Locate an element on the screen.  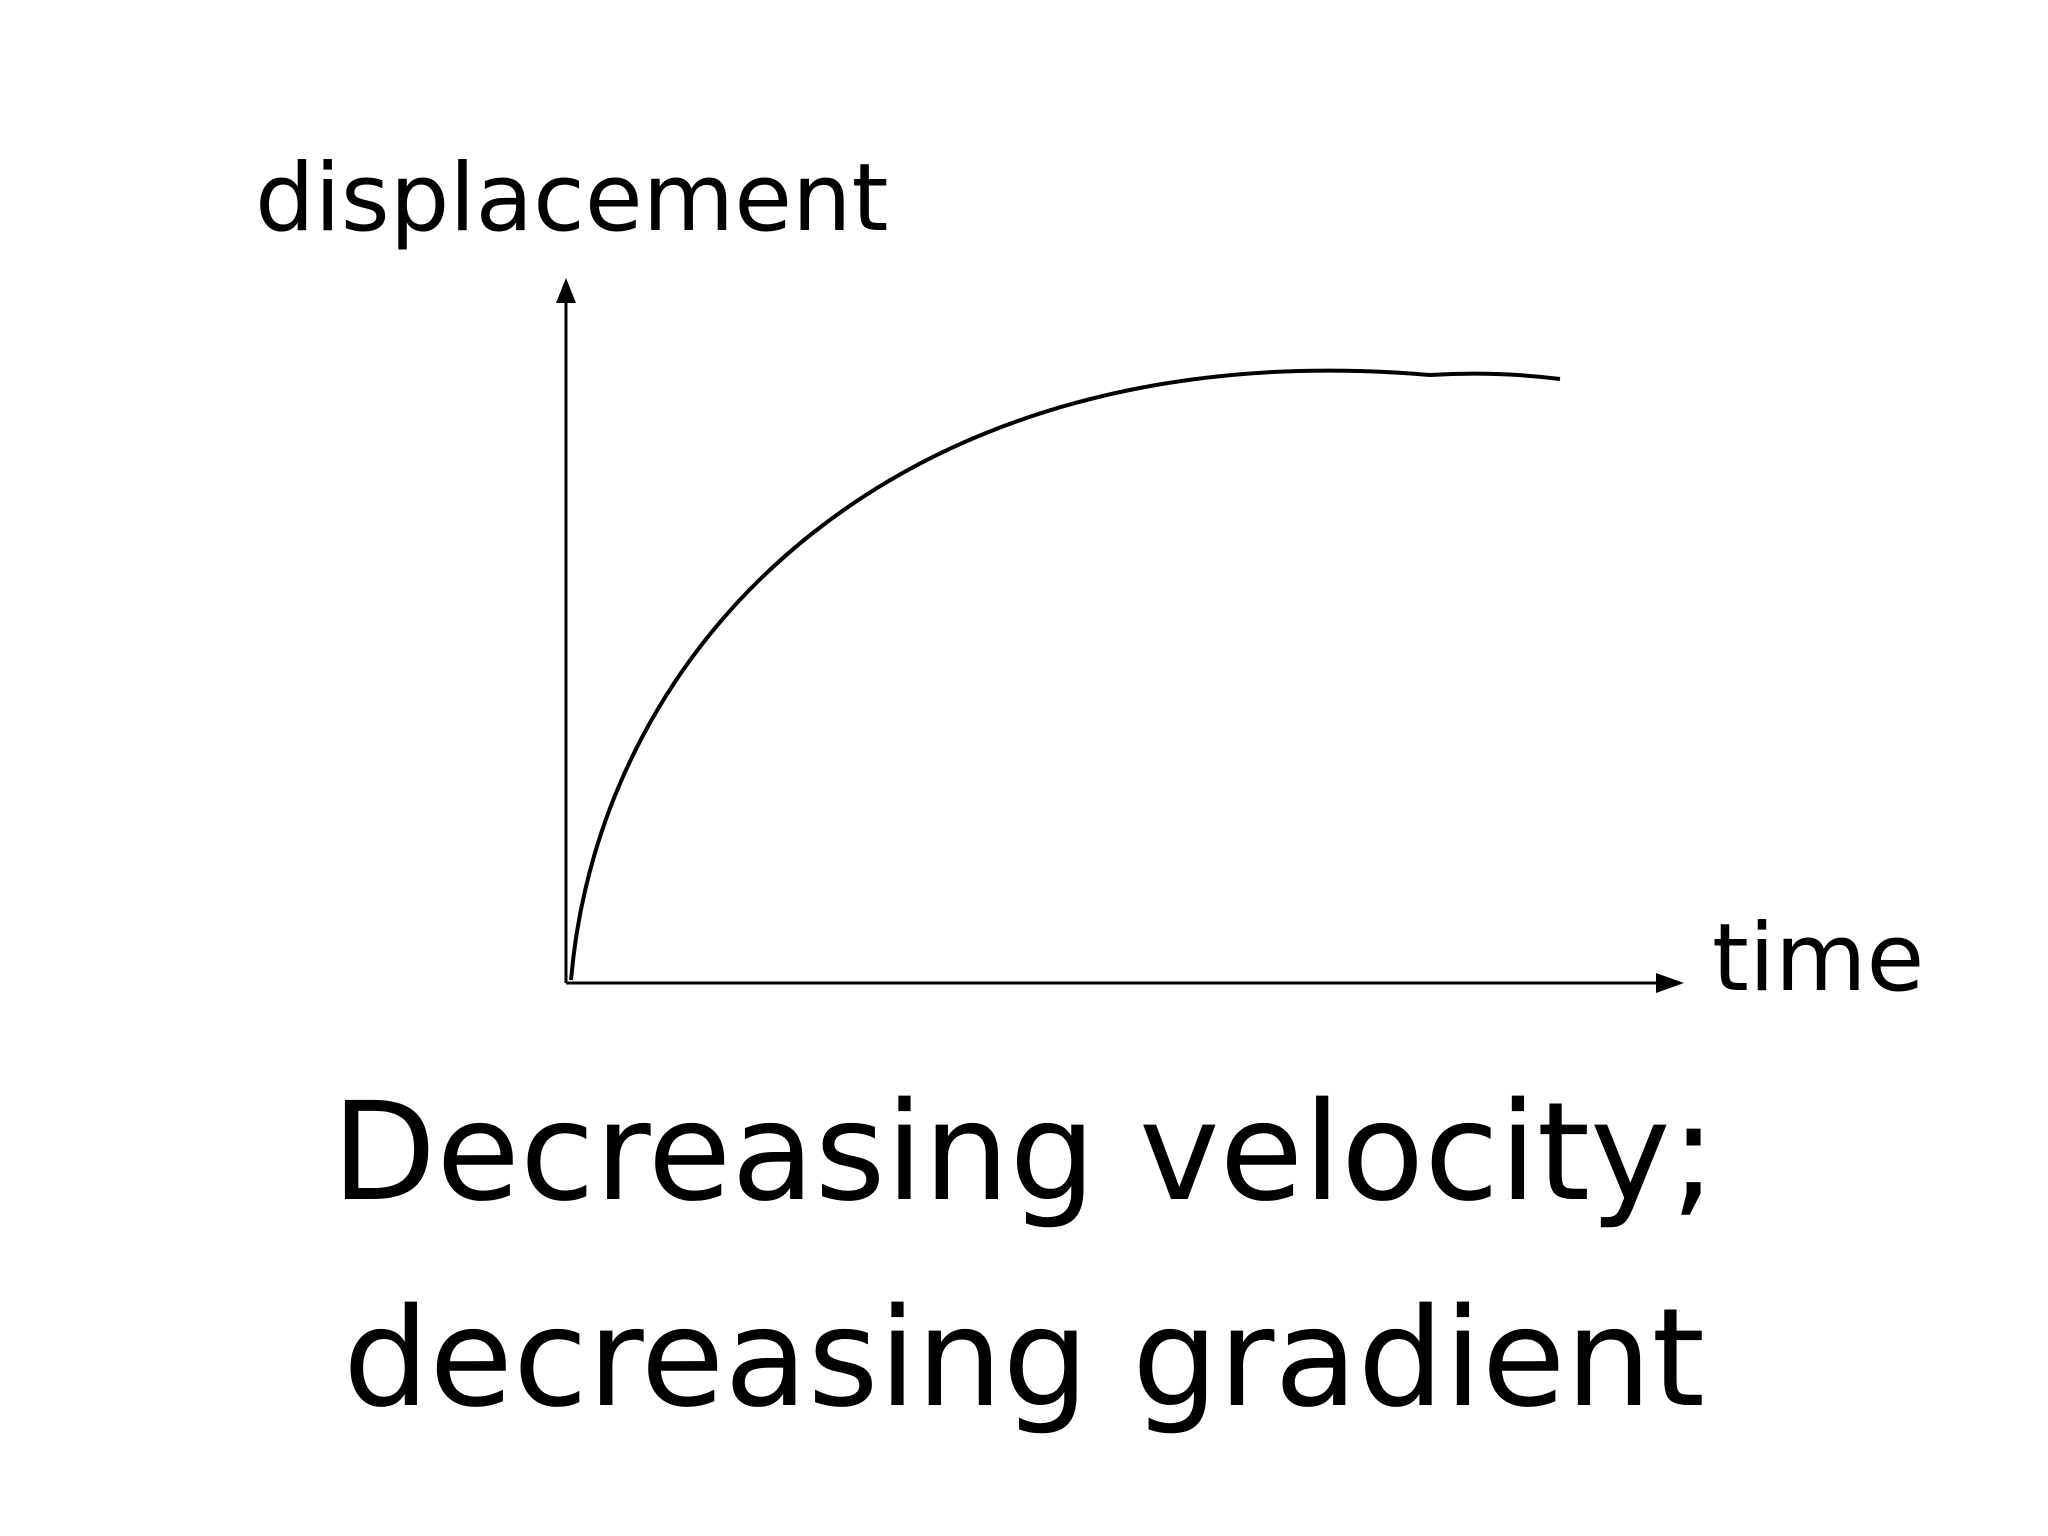
caption-line-2: decreasing gradient is located at coordinates (1024, 1359).